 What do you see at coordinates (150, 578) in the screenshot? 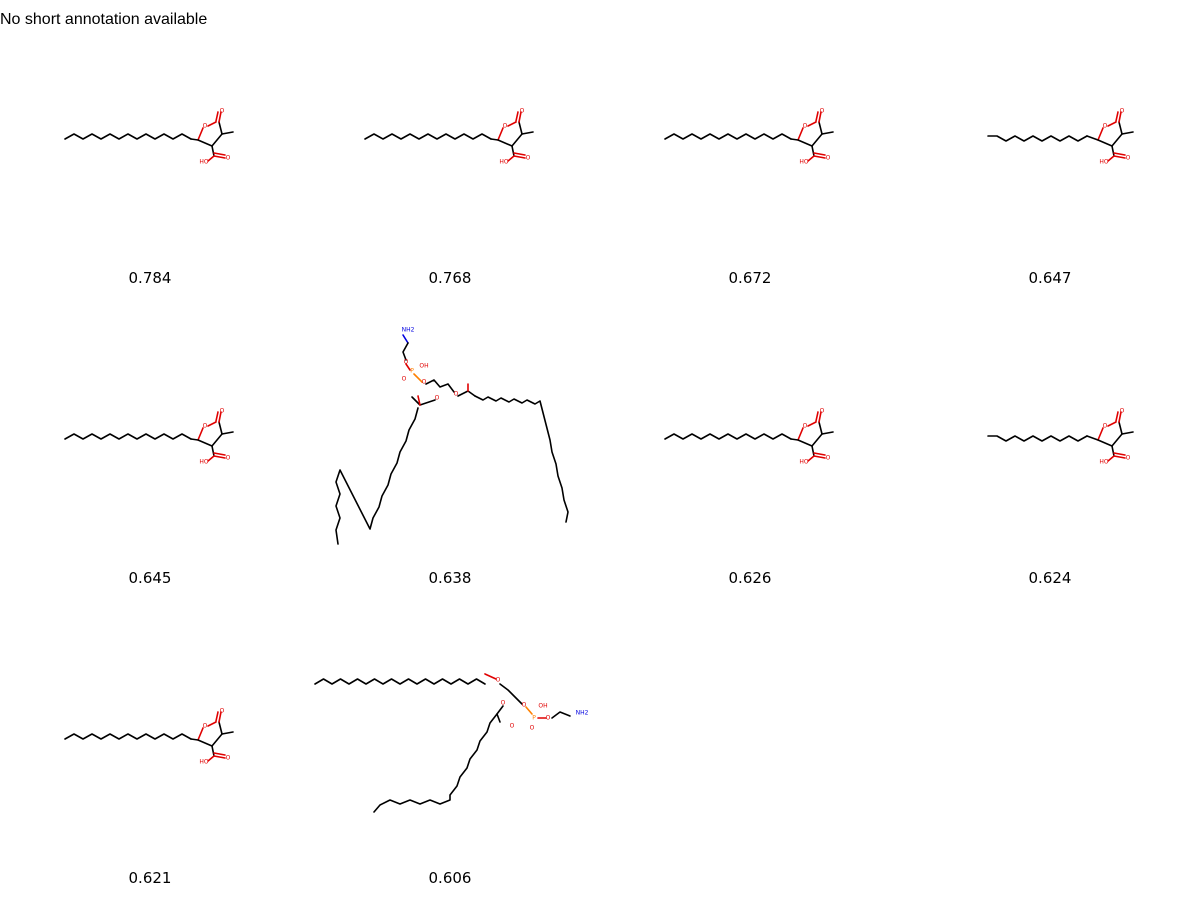
I see `similarity-score: 0.645` at bounding box center [150, 578].